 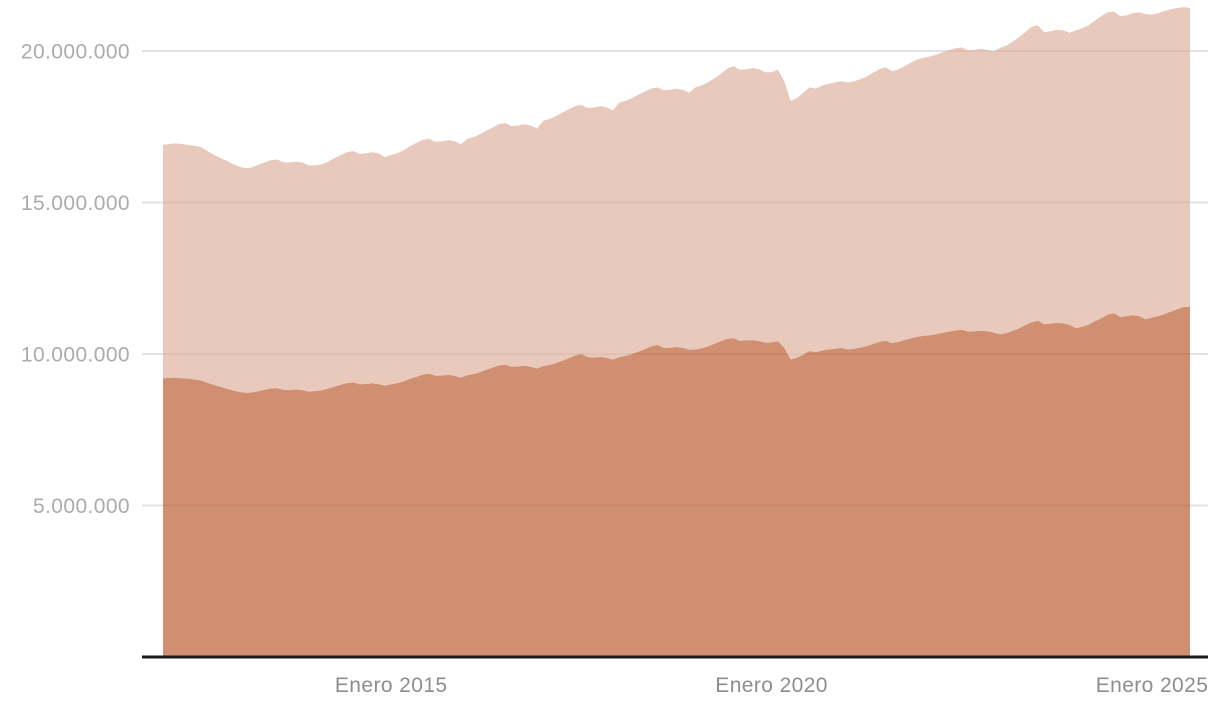 I want to click on x-axis-labels: Enero 2015 Enero 2020 Enero 2025, so click(x=771, y=685).